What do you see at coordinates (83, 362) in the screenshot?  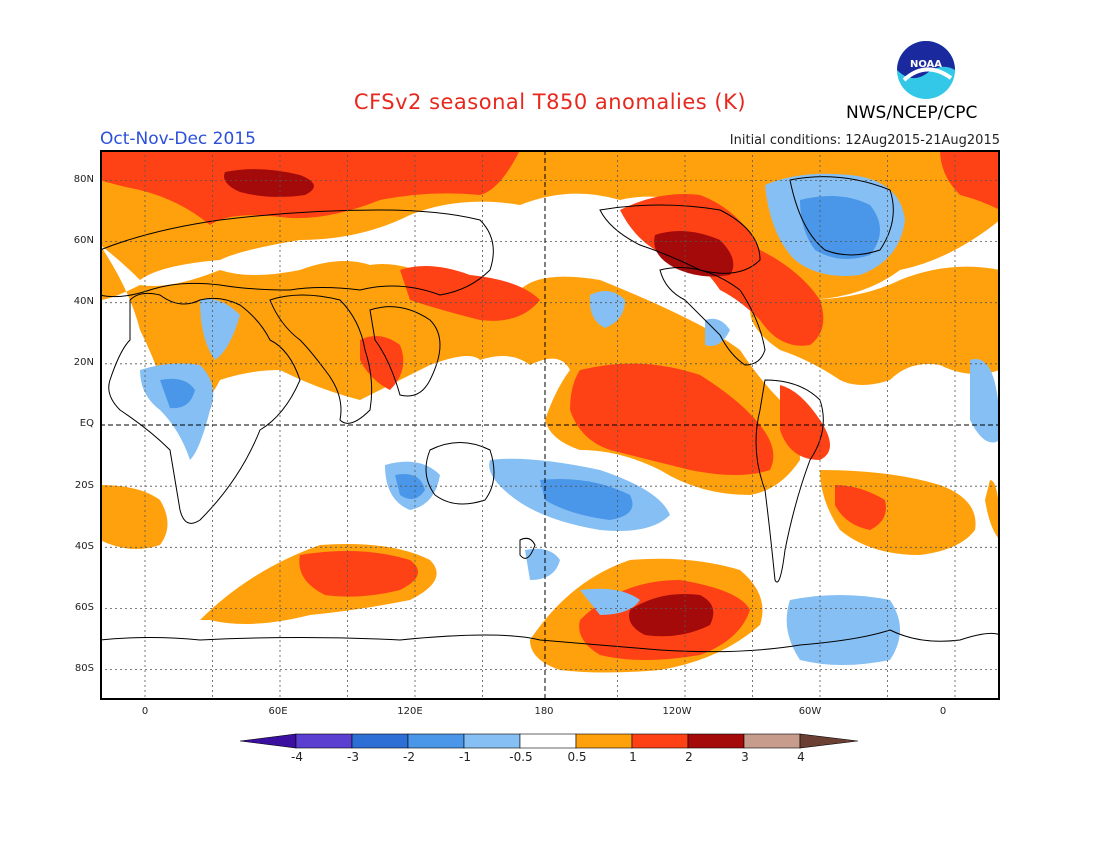 I see `lat-label-20n: 20N` at bounding box center [83, 362].